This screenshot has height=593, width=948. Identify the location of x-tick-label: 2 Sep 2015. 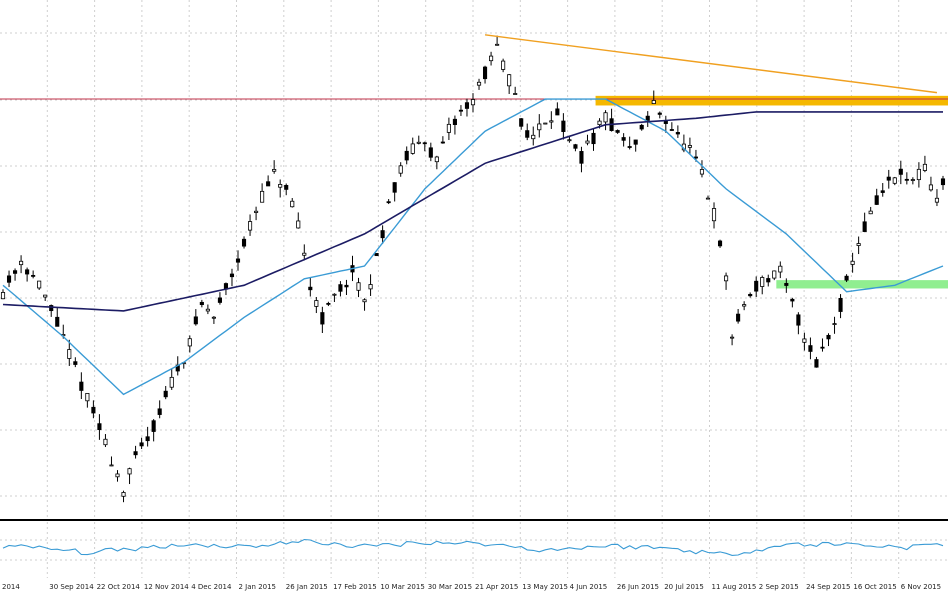
(779, 587).